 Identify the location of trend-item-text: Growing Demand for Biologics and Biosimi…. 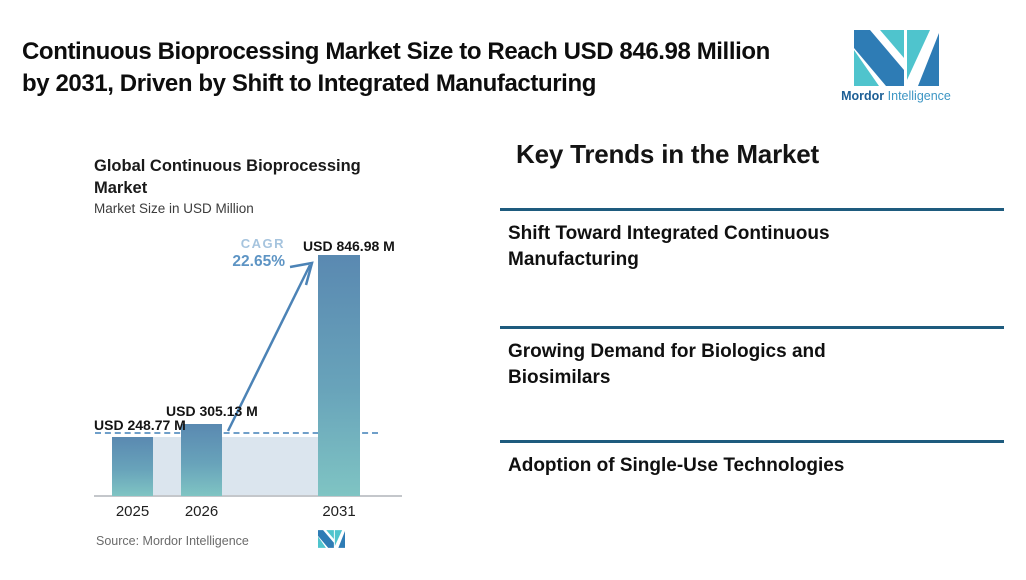
(667, 364).